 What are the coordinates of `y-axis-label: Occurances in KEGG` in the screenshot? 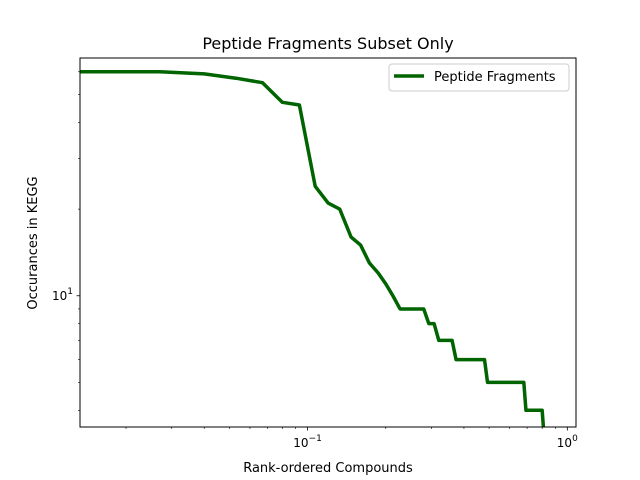 It's located at (33, 242).